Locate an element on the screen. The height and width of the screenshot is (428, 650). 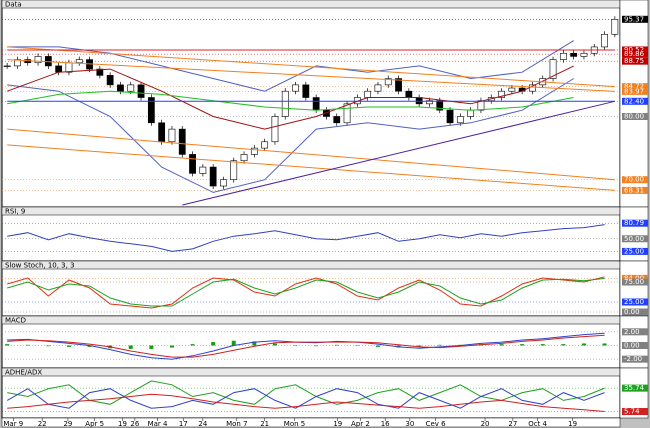
y-tick-label: 88.75 is located at coordinates (634, 61).